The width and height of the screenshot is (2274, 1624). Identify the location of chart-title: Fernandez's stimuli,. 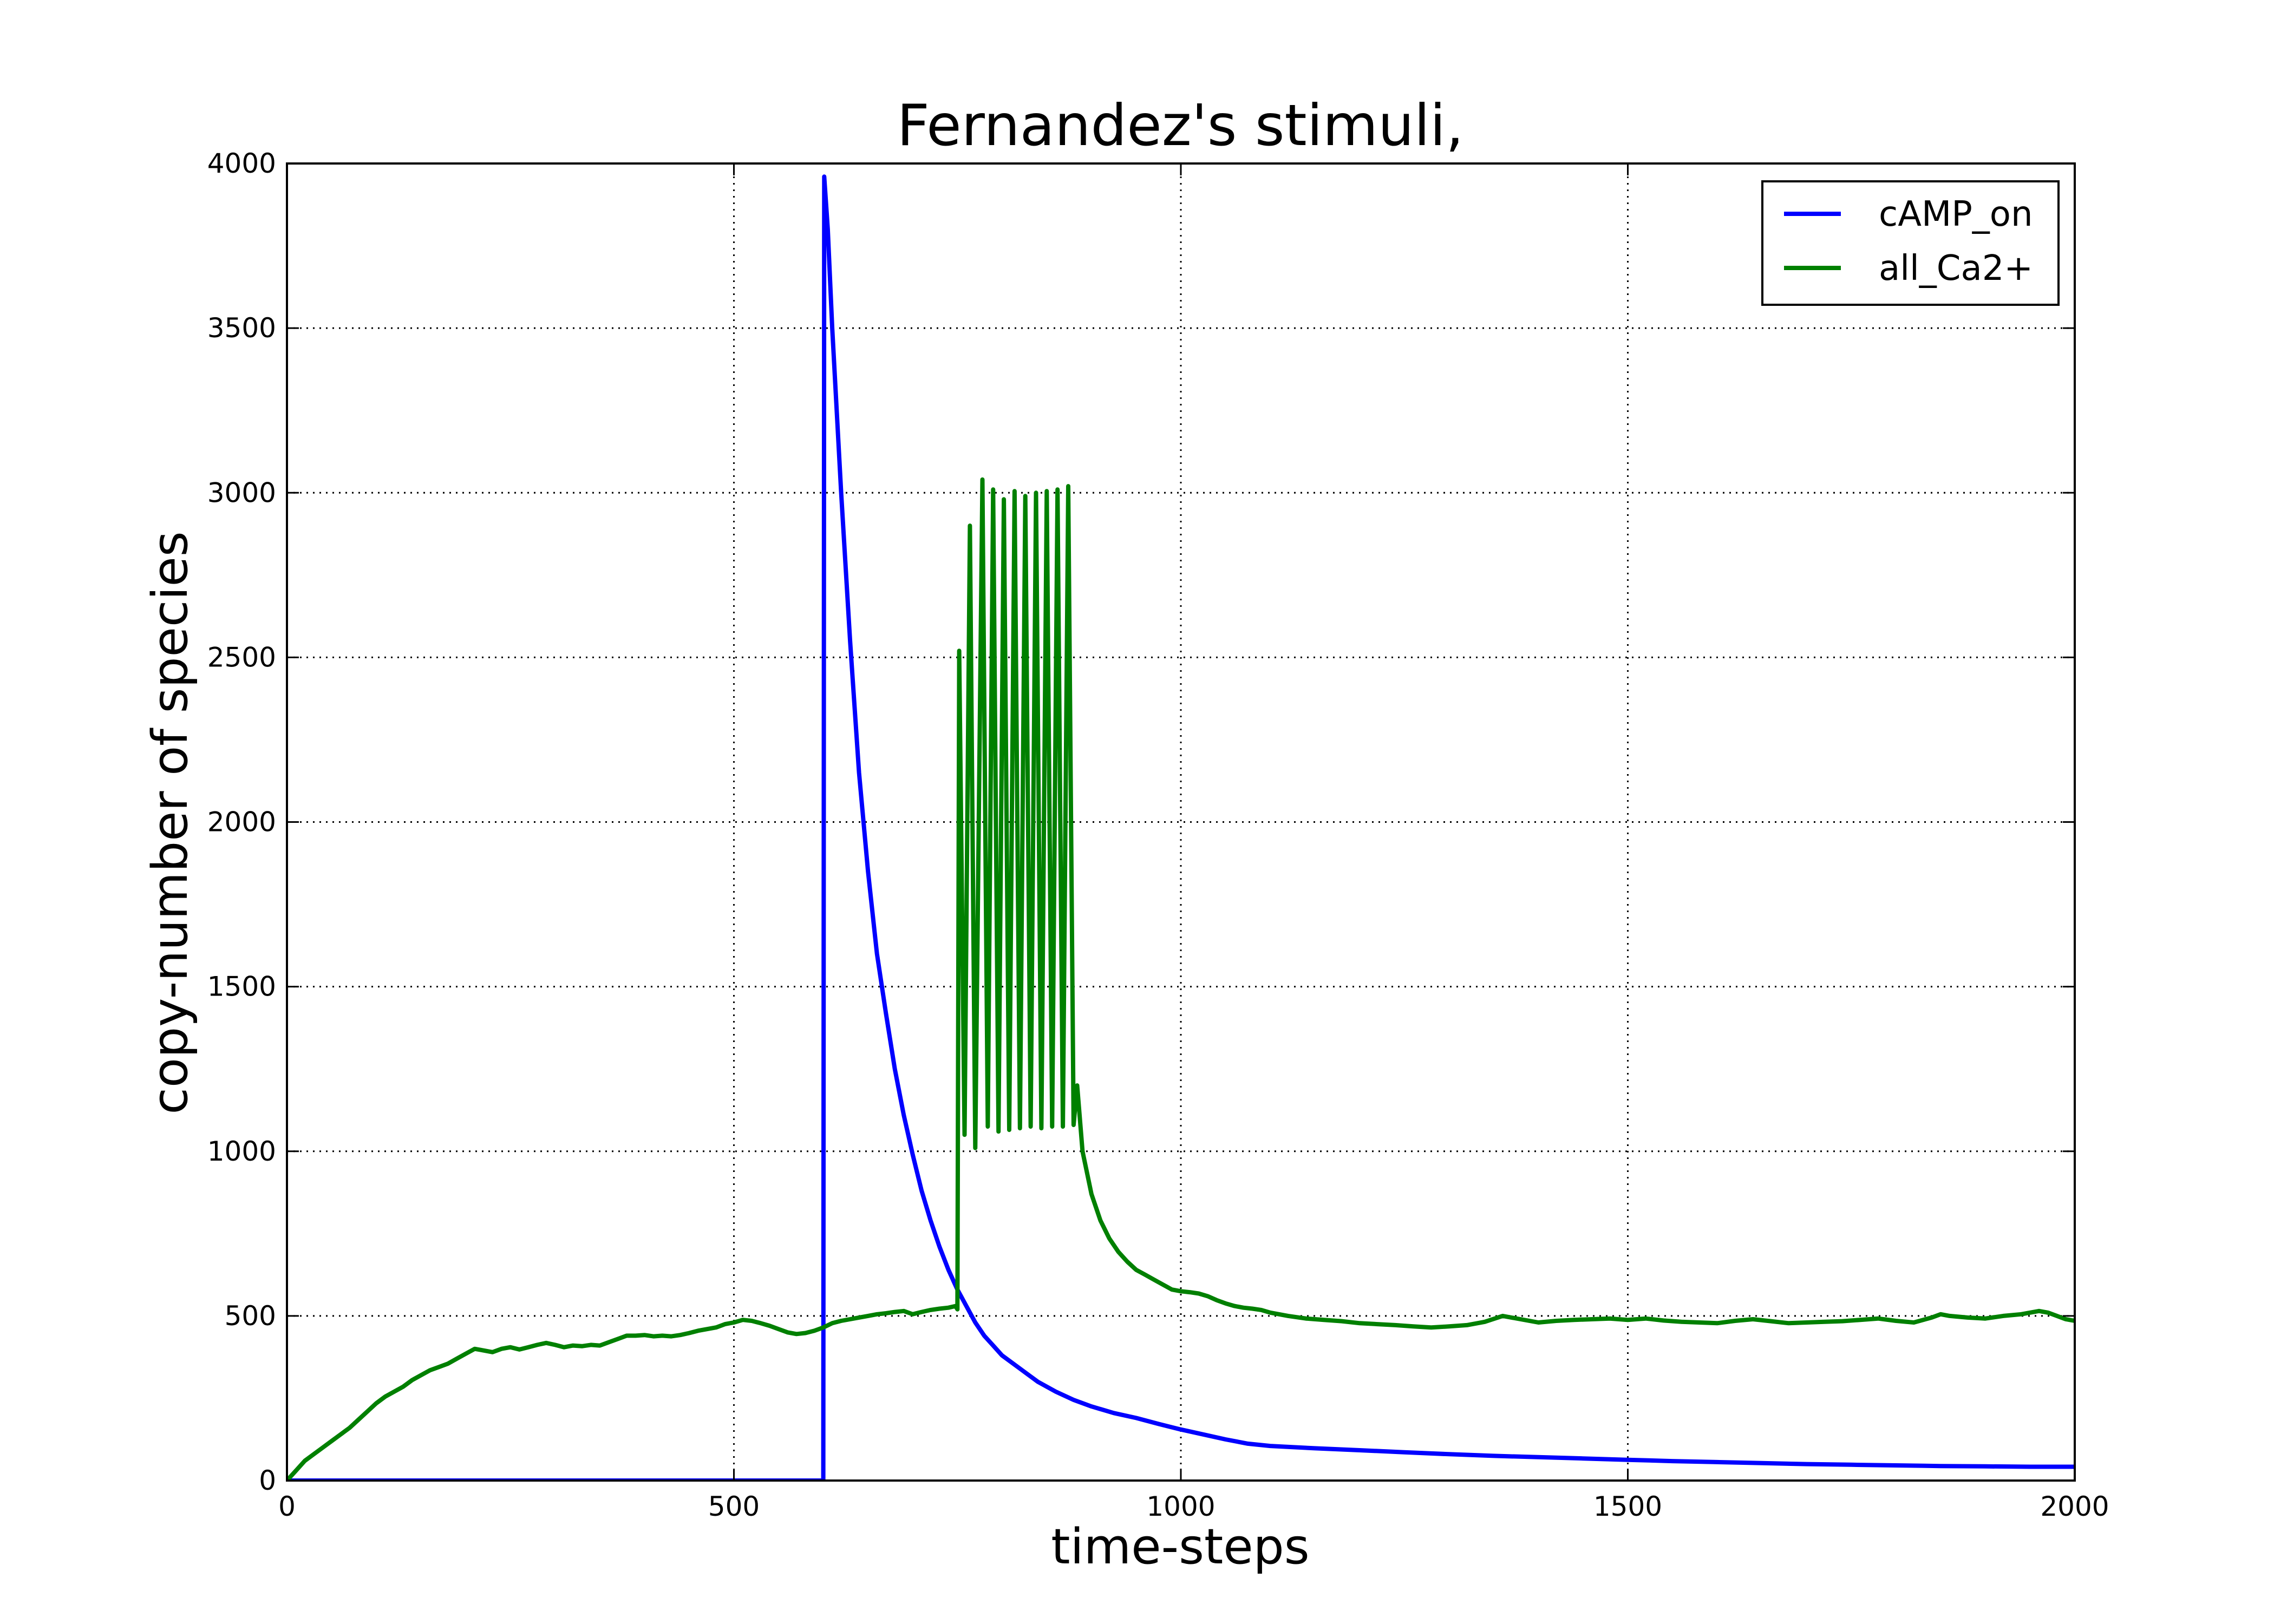
(1181, 126).